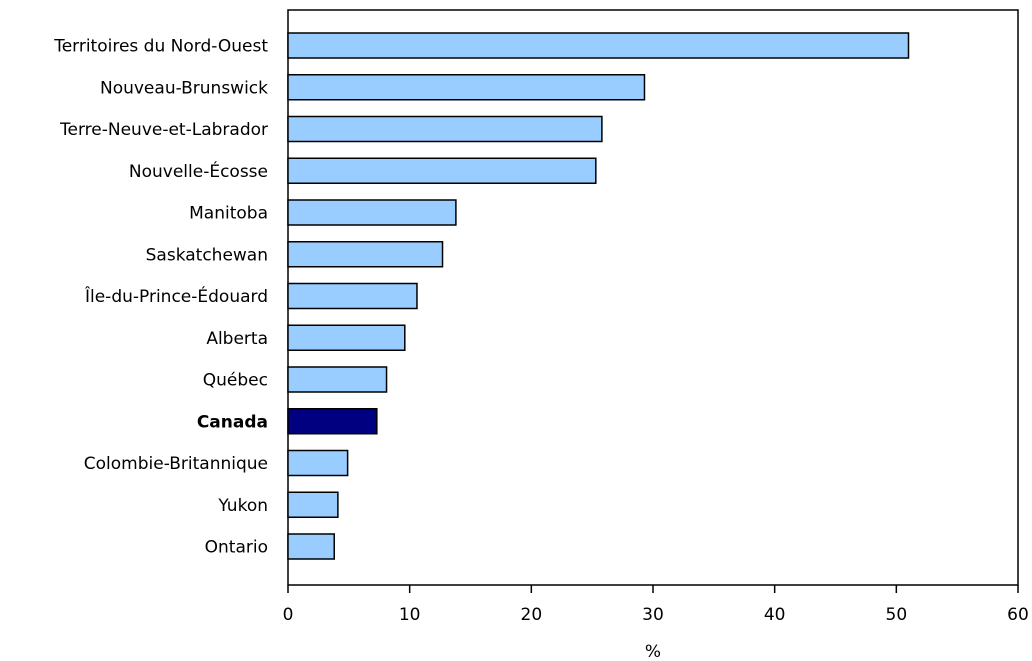  What do you see at coordinates (236, 548) in the screenshot?
I see `category-label: Ontario` at bounding box center [236, 548].